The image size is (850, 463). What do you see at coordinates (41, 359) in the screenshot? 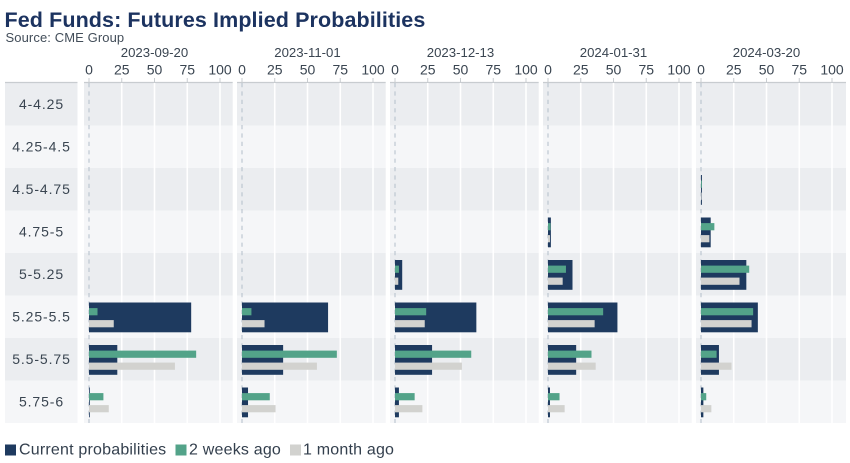
I see `svg-text: 5.5-5.75` at bounding box center [41, 359].